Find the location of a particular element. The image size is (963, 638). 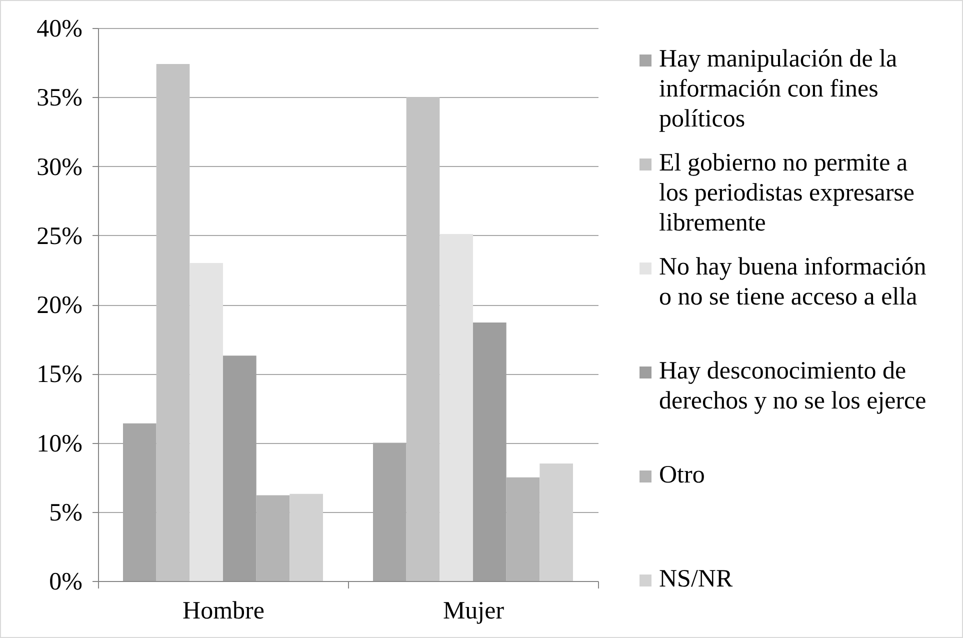

legend-label: No hay buena información o no se tiene acceso a ella is located at coordinates (793, 282).